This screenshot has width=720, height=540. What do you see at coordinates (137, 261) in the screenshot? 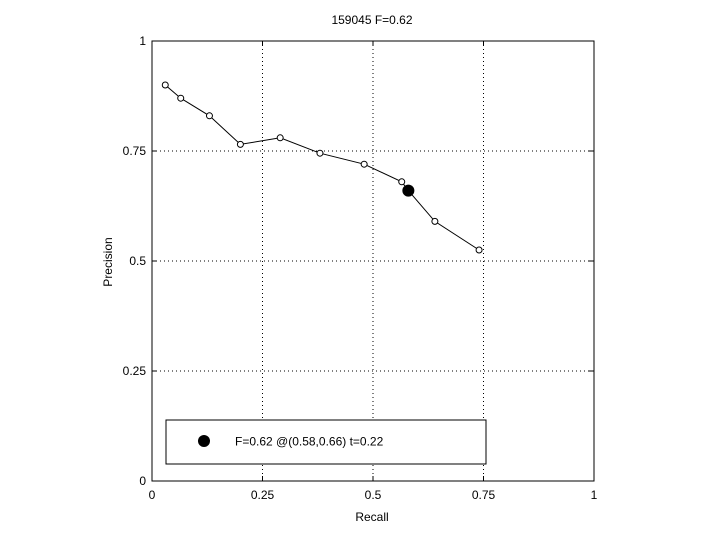
I see `y-tick-label: 0.5` at bounding box center [137, 261].